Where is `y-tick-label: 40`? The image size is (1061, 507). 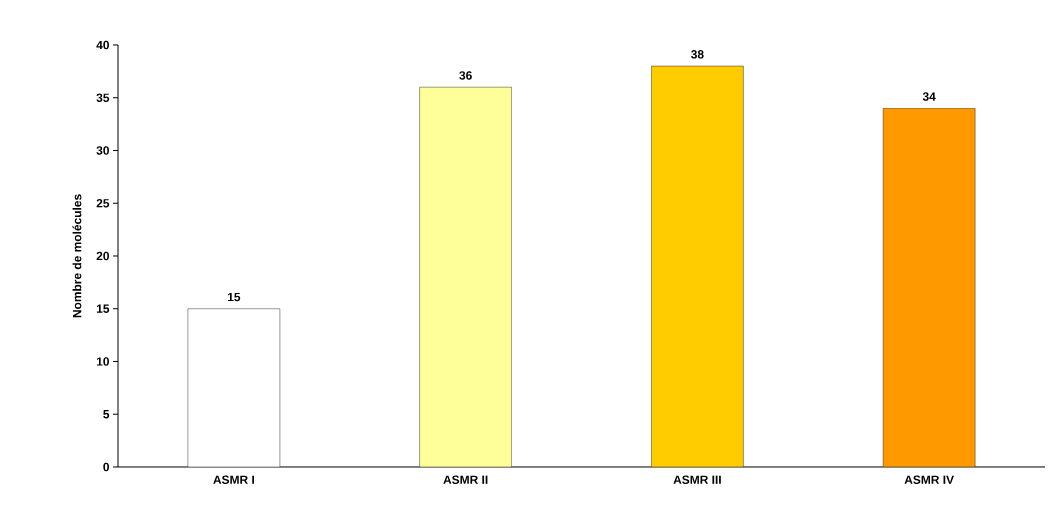 y-tick-label: 40 is located at coordinates (102, 45).